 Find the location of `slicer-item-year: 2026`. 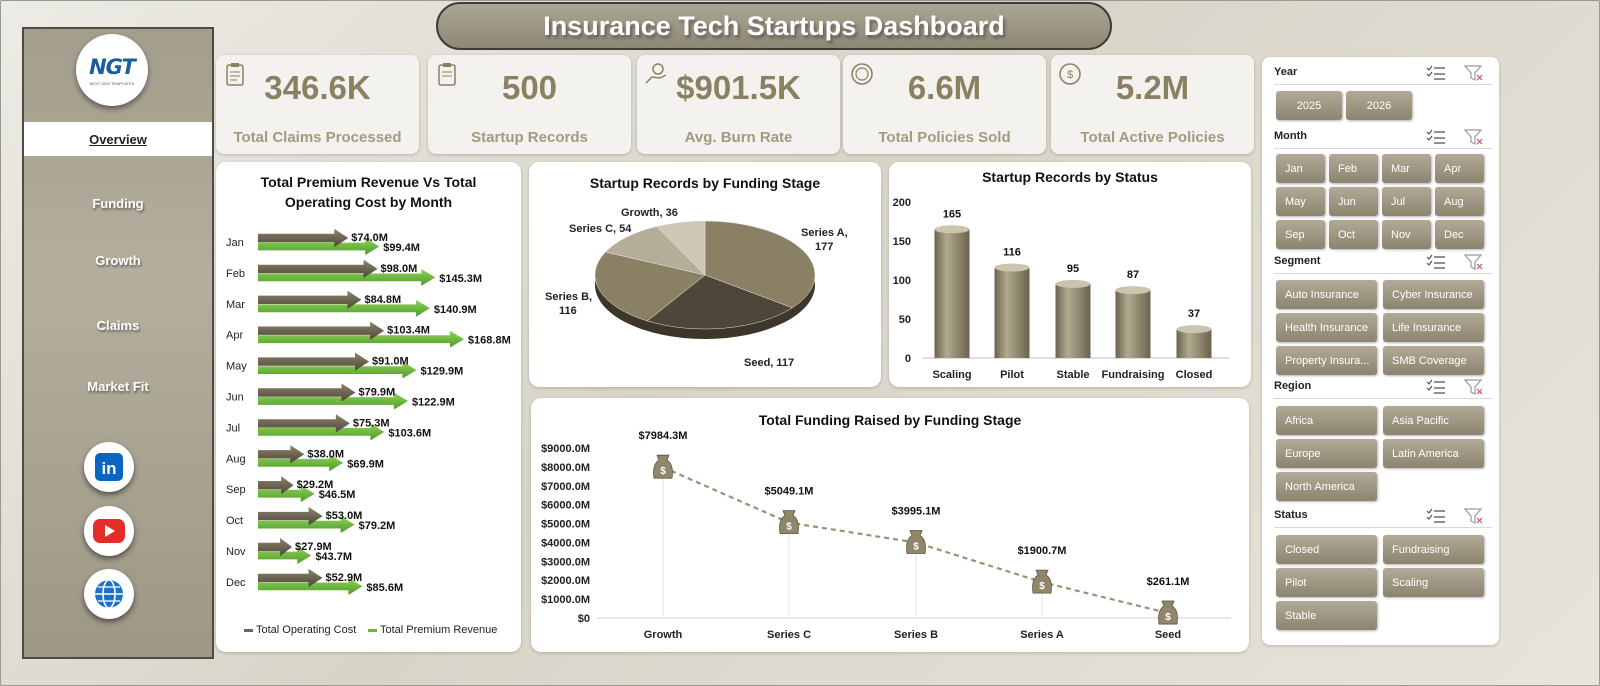

slicer-item-year: 2026 is located at coordinates (1379, 105).